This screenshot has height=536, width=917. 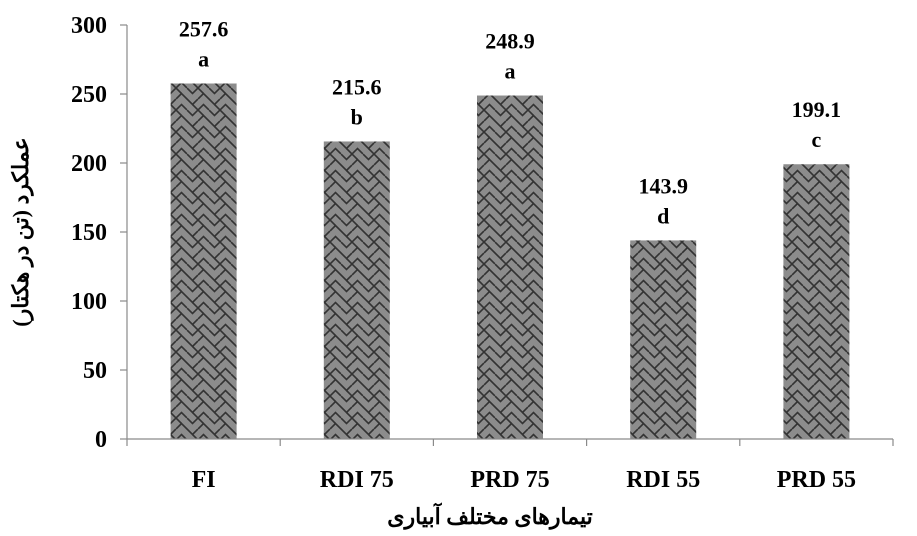 What do you see at coordinates (489, 516) in the screenshot?
I see `x-axis-title: تیمارهای مختلف آبیاری` at bounding box center [489, 516].